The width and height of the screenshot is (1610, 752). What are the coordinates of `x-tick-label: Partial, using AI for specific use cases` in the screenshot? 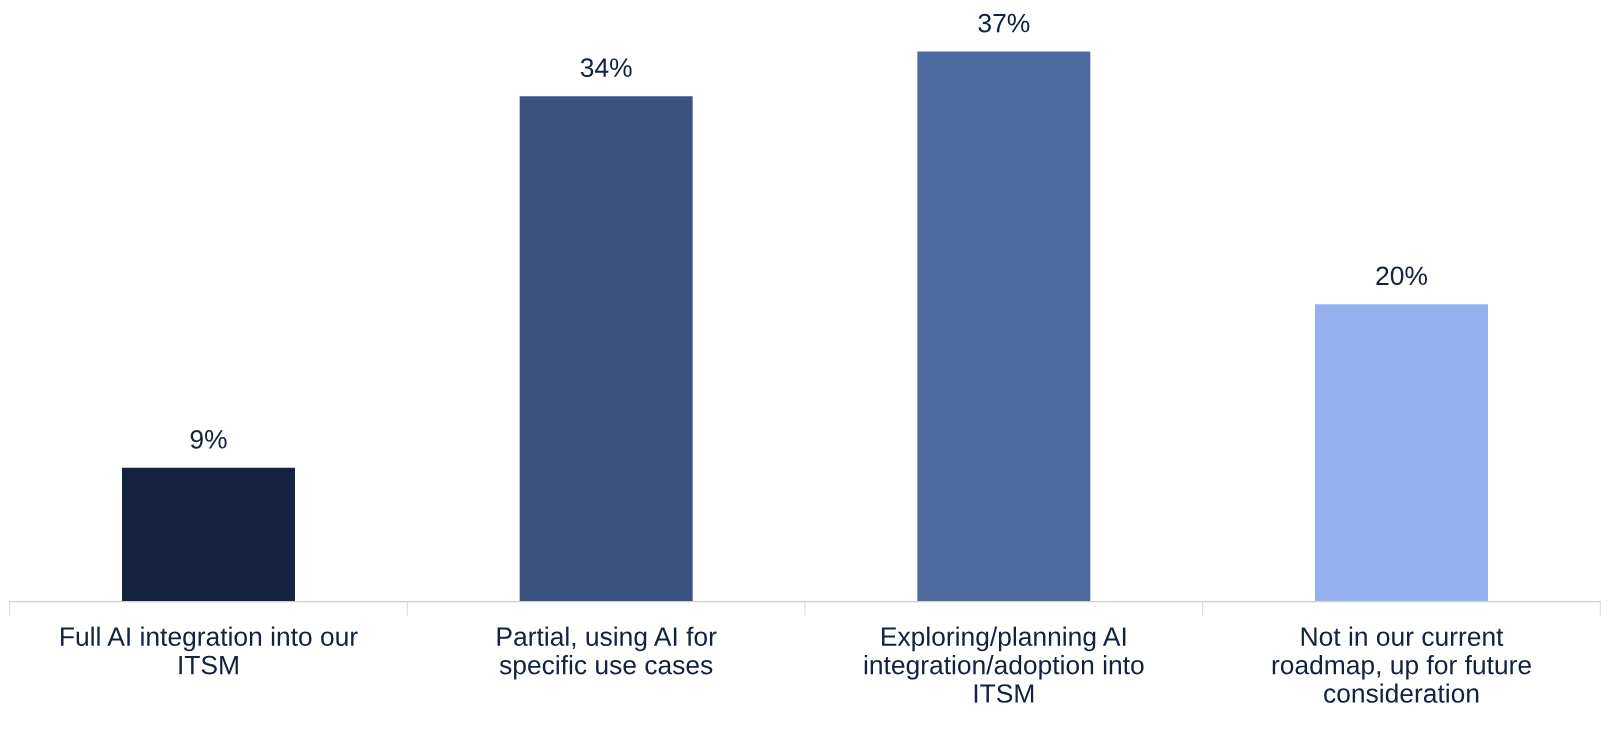 It's located at (607, 653).